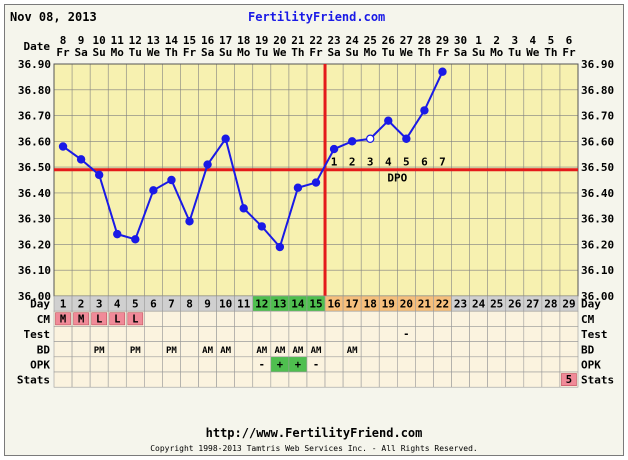 The height and width of the screenshot is (460, 628). Describe the element at coordinates (135, 319) in the screenshot. I see `cm-badge` at that location.